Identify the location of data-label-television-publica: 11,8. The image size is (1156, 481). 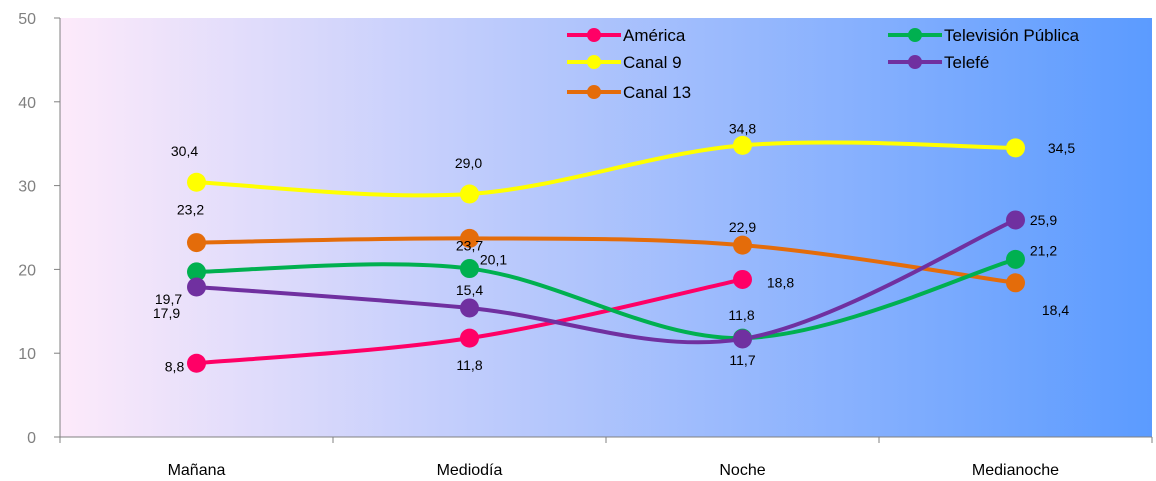
(741, 315).